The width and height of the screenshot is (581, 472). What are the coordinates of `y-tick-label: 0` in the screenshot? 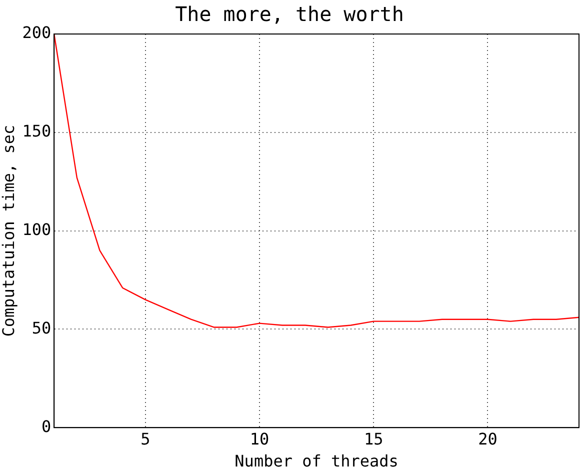 It's located at (46, 426).